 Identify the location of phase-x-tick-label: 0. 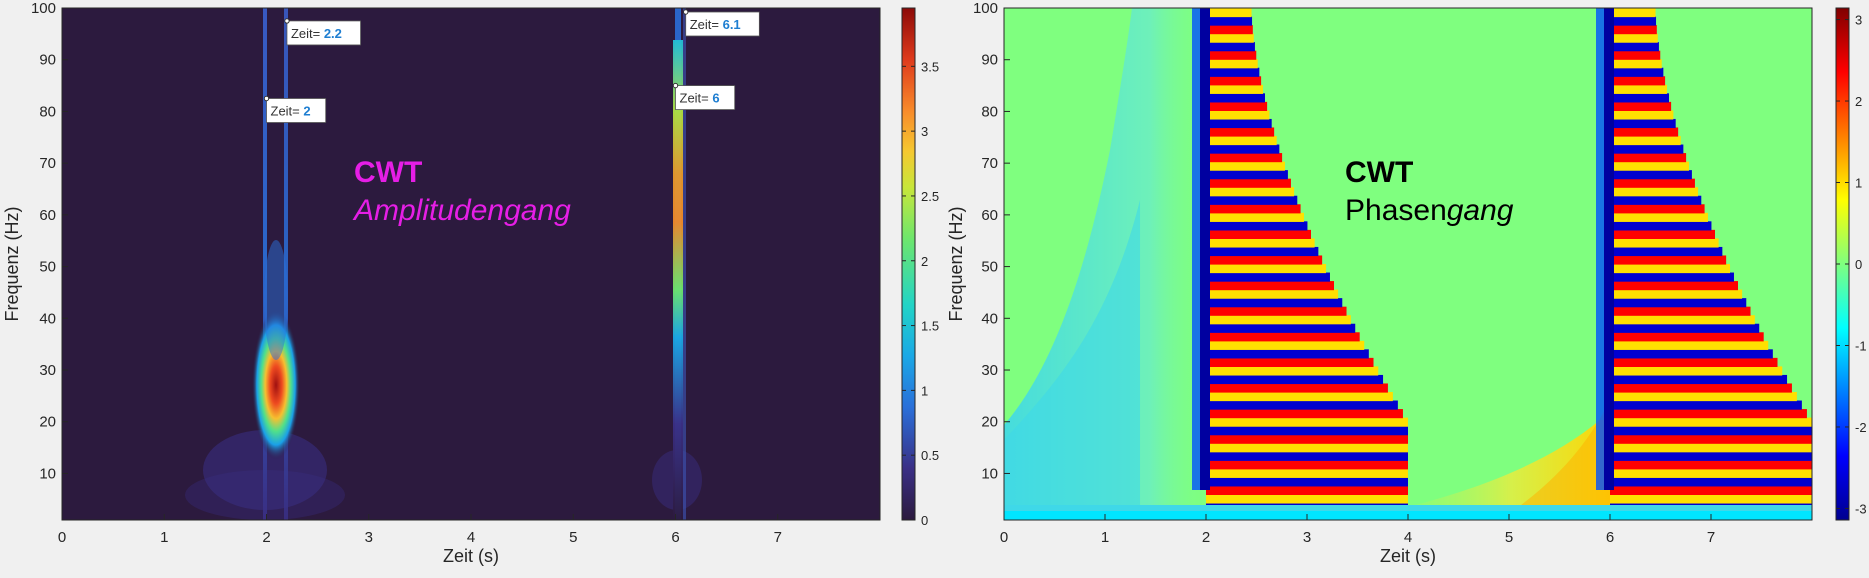
(1004, 537).